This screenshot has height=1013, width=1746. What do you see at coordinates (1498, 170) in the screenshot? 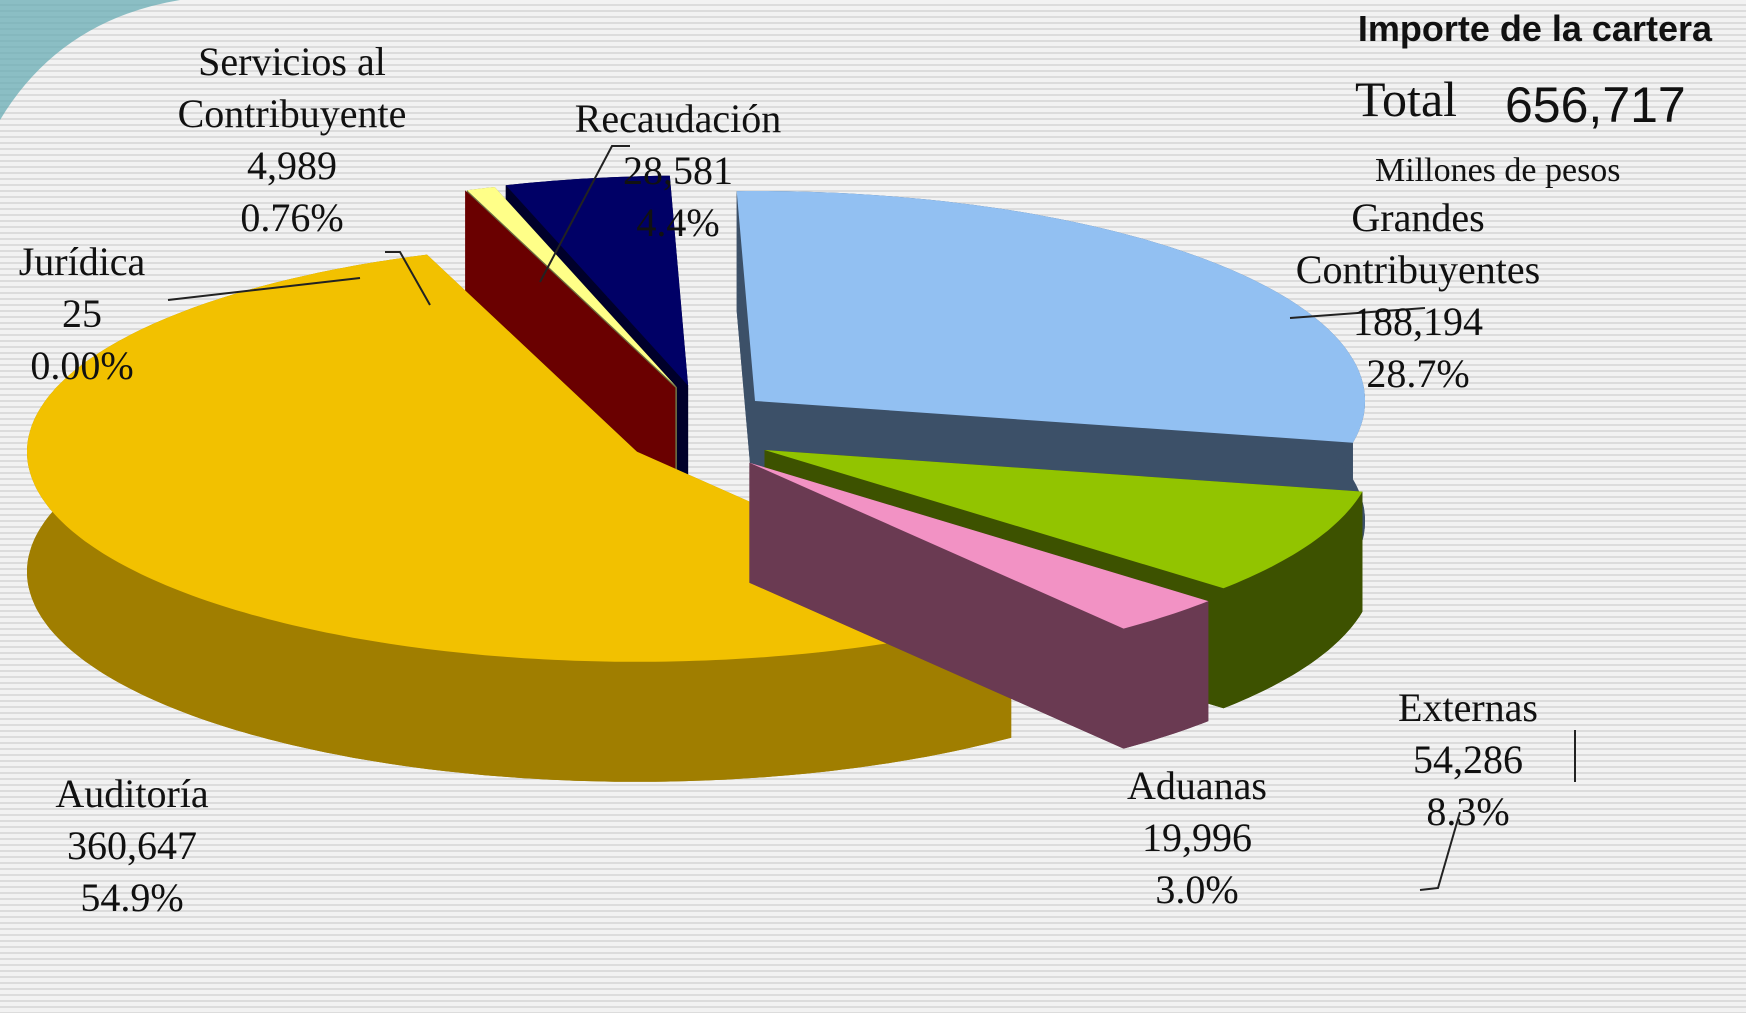
I see `unit: Millones de pesos` at bounding box center [1498, 170].